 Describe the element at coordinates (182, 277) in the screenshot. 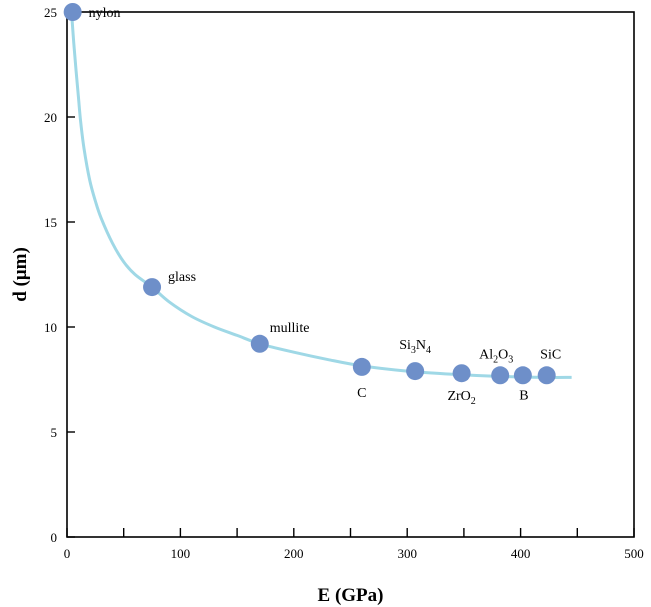

I see `point-label: glass` at that location.